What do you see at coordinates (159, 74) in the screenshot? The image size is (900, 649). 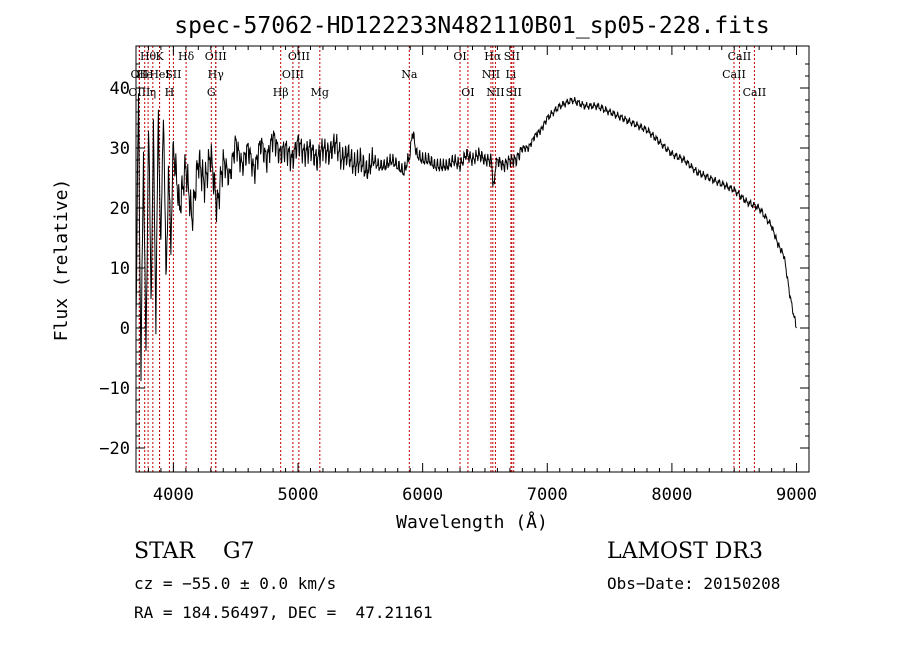 I see `line-marker-label: HeI` at bounding box center [159, 74].